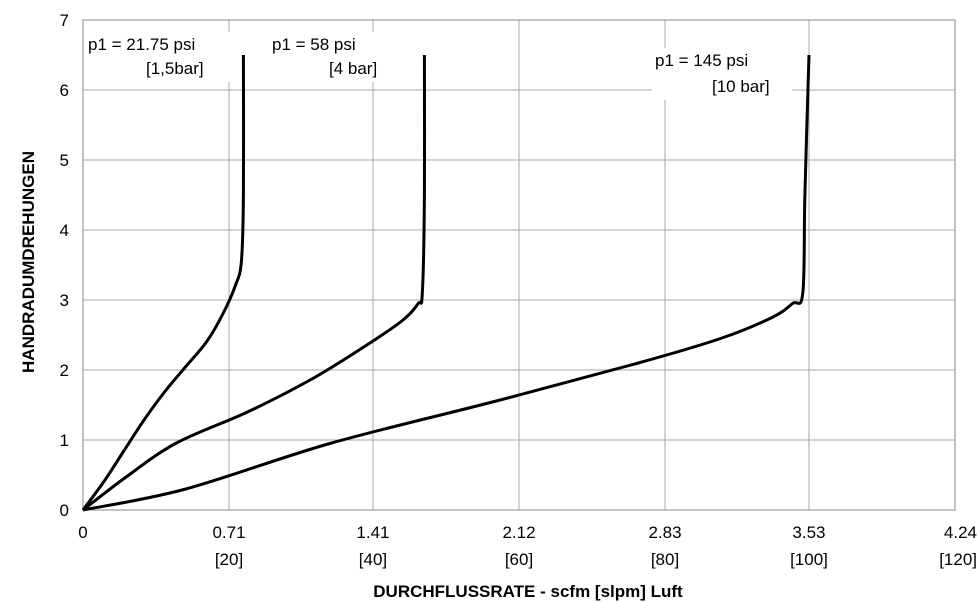 This screenshot has height=602, width=980. What do you see at coordinates (175, 68) in the screenshot?
I see `series-label-bar: [1,5bar]` at bounding box center [175, 68].